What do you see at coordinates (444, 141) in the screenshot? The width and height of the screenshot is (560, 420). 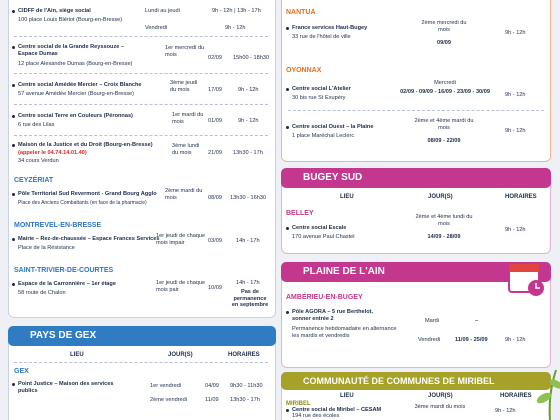 I see `date: 08/09 - 22/09` at bounding box center [444, 141].